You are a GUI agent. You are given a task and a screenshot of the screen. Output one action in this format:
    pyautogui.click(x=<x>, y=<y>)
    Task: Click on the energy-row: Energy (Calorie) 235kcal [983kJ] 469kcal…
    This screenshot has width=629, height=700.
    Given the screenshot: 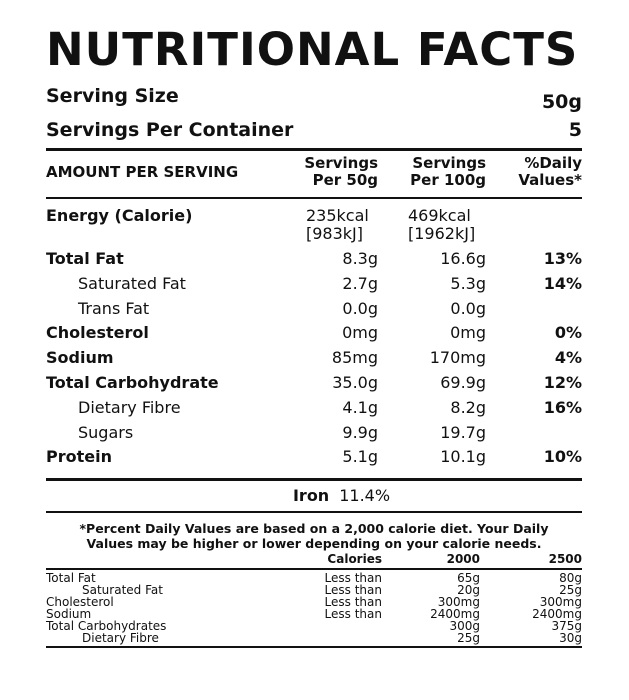 What is the action you would take?
    pyautogui.click(x=314, y=225)
    